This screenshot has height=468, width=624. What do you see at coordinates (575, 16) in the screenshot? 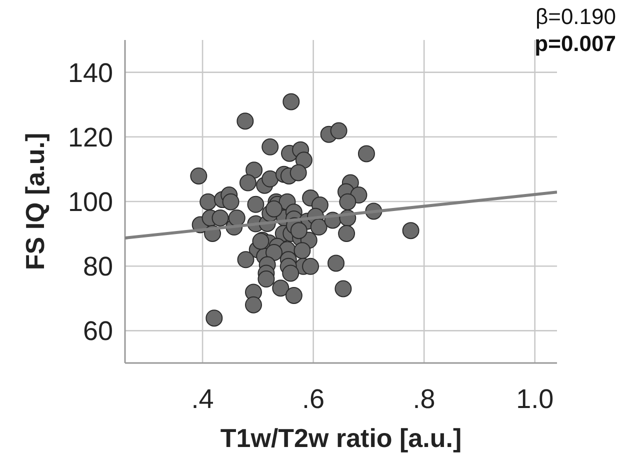
I see `text: β=0.190` at bounding box center [575, 16].